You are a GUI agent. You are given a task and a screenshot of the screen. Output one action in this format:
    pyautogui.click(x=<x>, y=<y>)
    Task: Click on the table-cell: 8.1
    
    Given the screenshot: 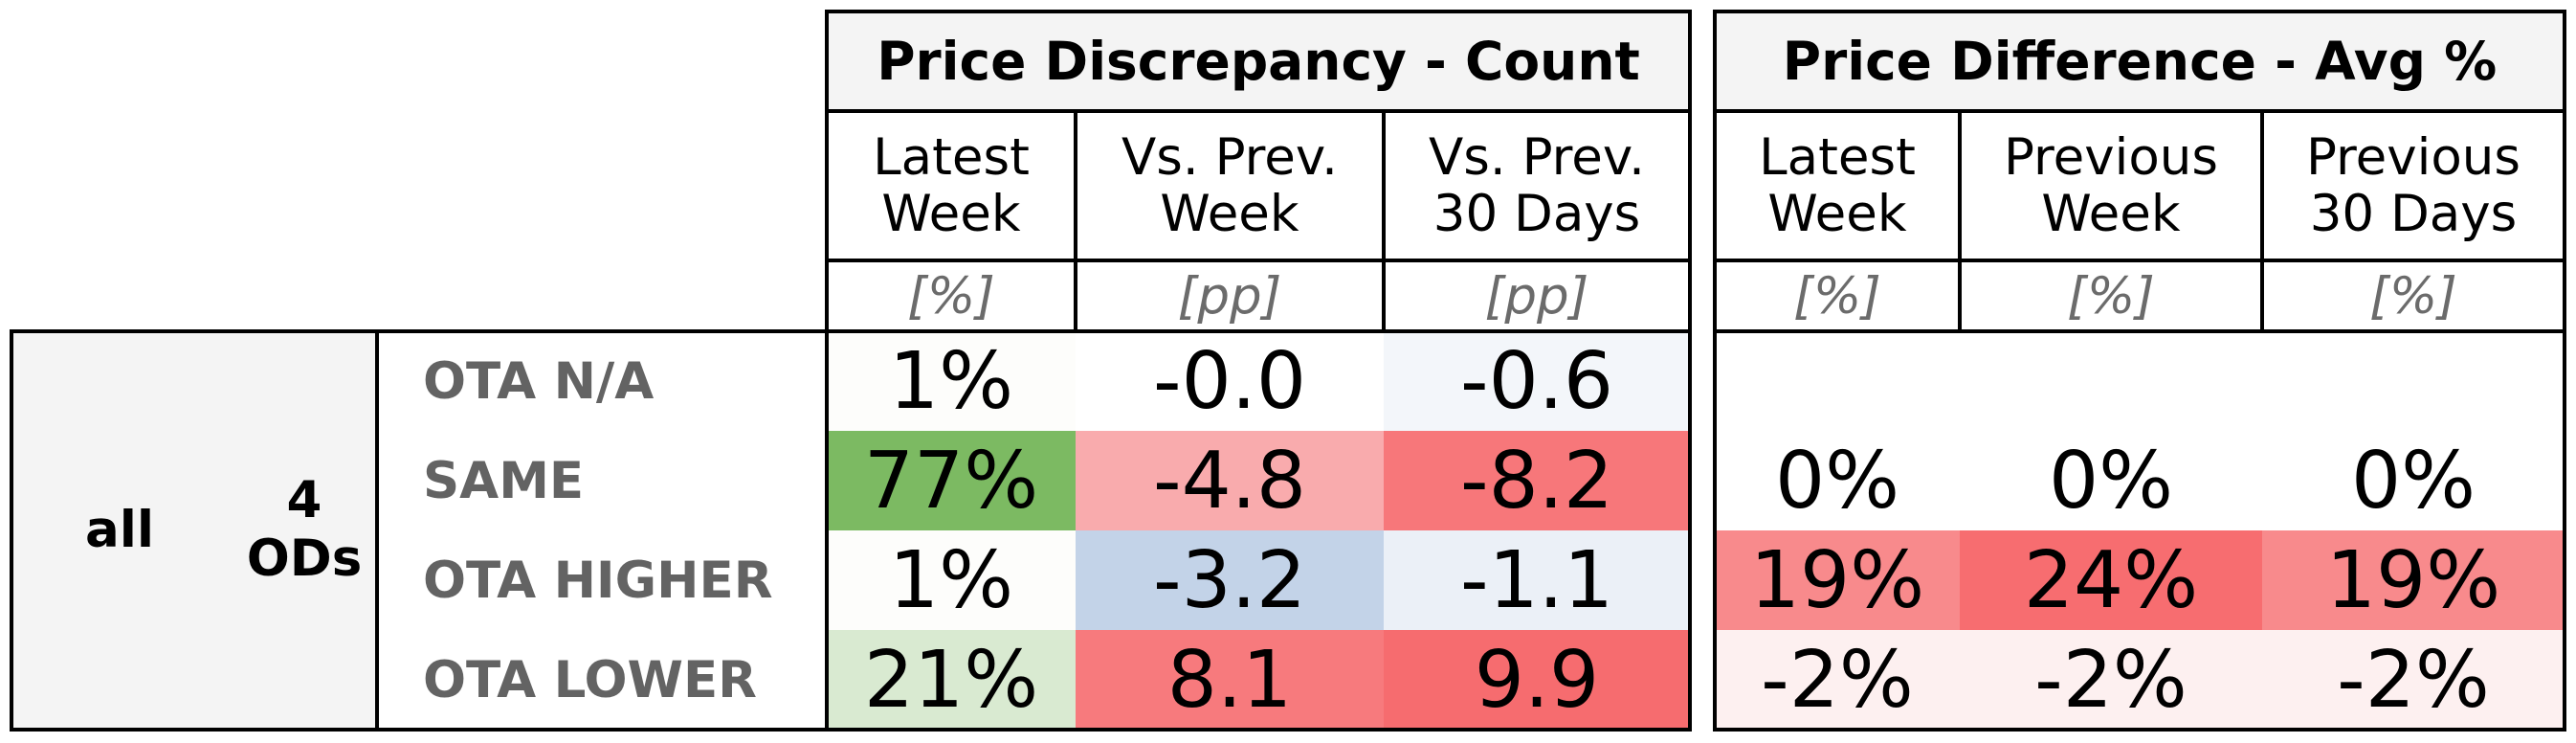 What is the action you would take?
    pyautogui.click(x=1230, y=680)
    